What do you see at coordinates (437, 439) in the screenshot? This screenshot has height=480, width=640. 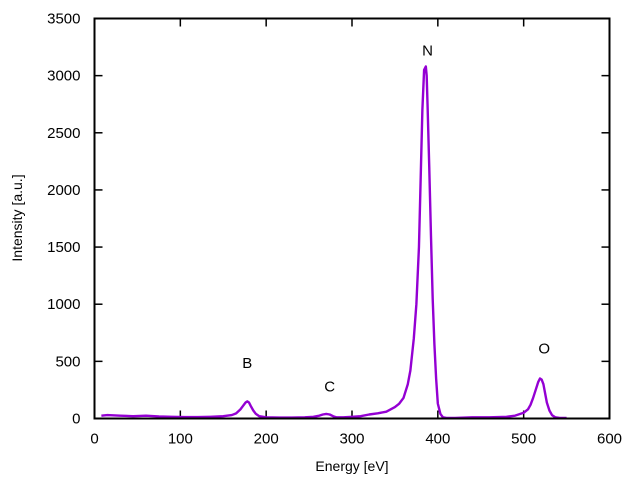 I see `x-tick-label: 400` at bounding box center [437, 439].